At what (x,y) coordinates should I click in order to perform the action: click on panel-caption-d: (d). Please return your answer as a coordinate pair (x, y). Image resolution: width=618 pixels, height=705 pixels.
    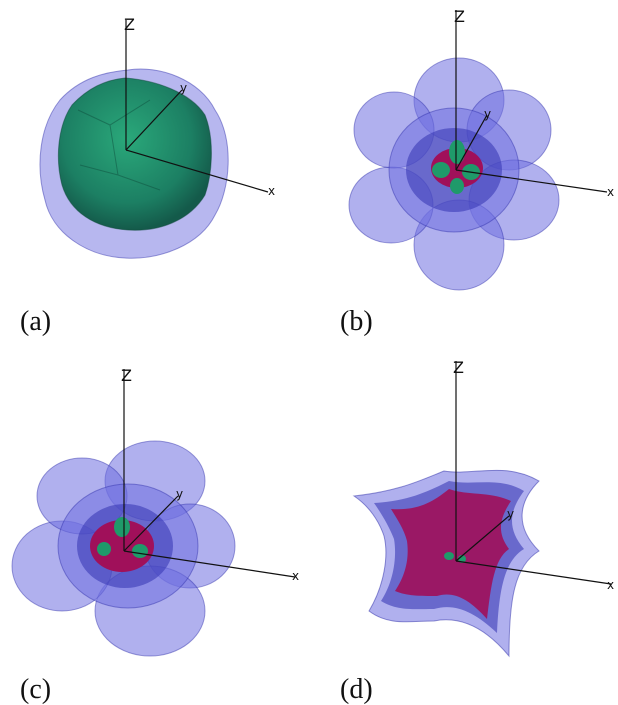
    Looking at the image, I should click on (356, 689).